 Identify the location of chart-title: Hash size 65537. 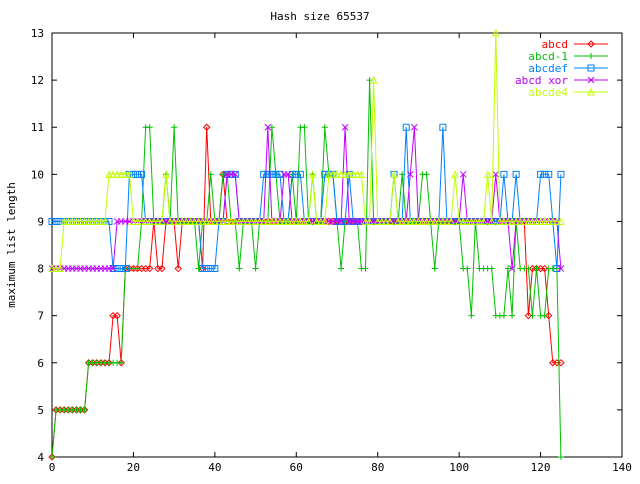
(319, 16).